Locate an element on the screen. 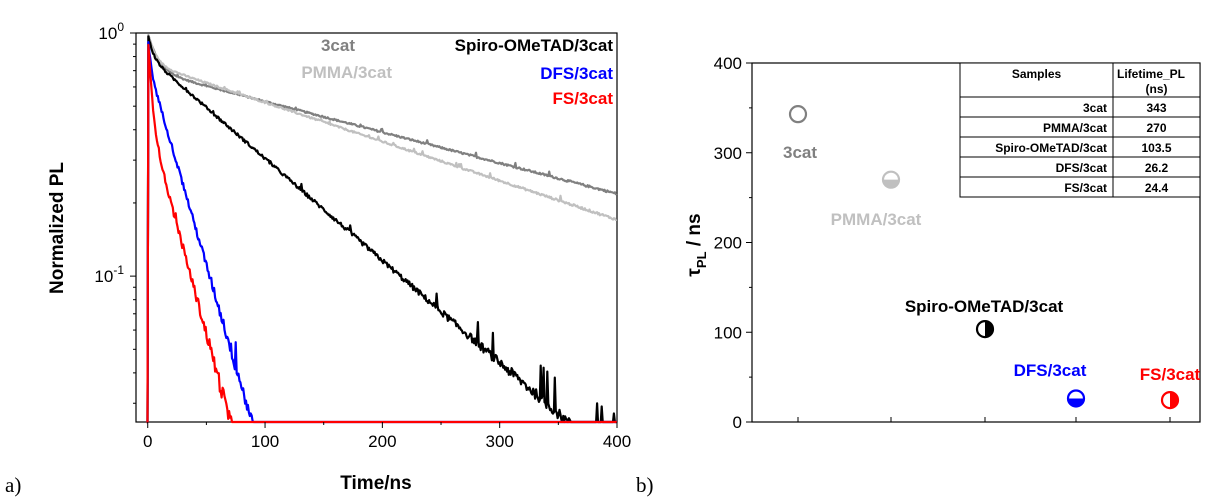 Image resolution: width=1208 pixels, height=497 pixels. y-tick-label: 10⁻¹ is located at coordinates (109, 274).